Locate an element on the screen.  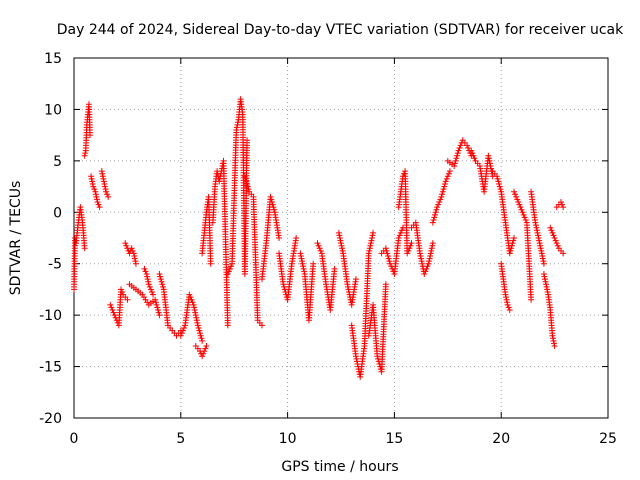
x-tick-label: 0 is located at coordinates (74, 439).